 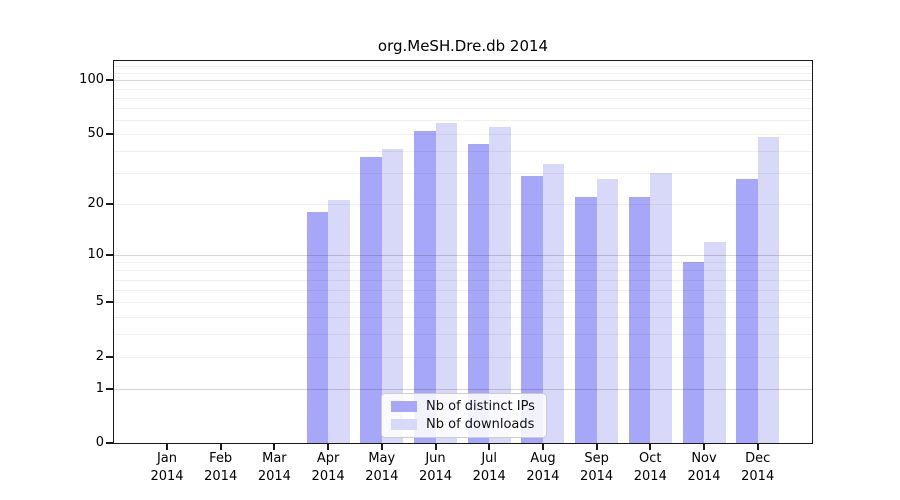 I want to click on y-tick-label-20: 20, so click(x=95, y=203).